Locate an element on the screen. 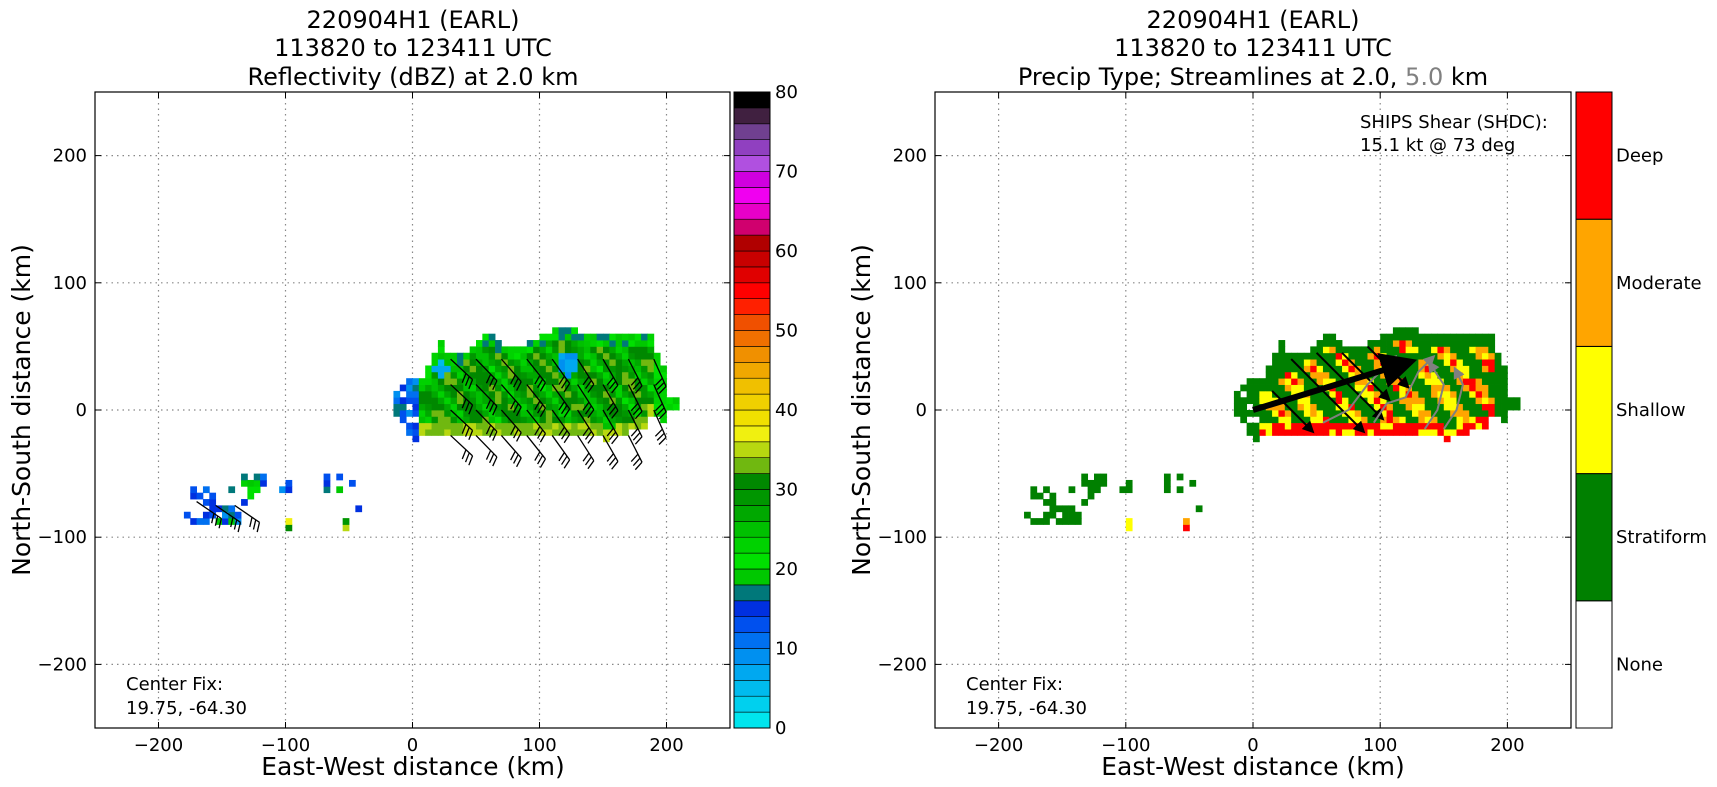 This screenshot has width=1717, height=787. colorbar-tick-label: 50 is located at coordinates (786, 331).